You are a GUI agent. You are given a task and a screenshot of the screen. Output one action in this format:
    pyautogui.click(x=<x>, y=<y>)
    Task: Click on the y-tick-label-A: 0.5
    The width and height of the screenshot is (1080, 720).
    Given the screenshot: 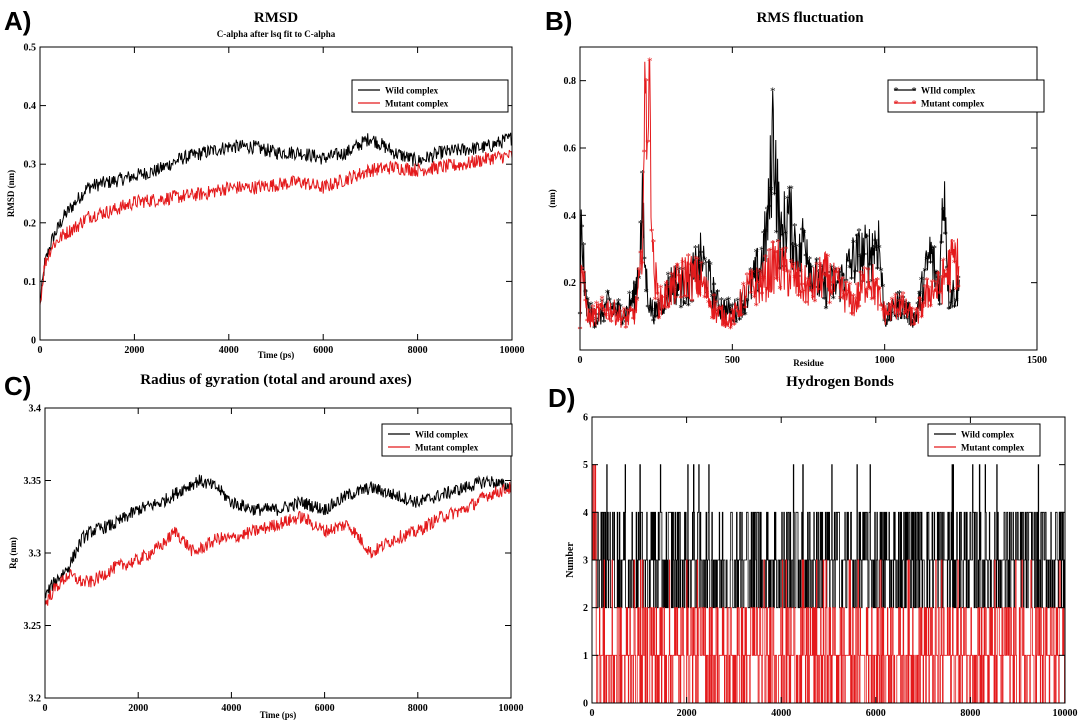 What is the action you would take?
    pyautogui.click(x=30, y=48)
    